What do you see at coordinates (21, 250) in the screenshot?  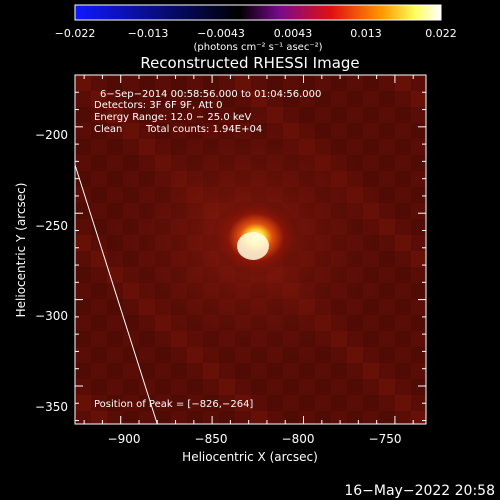 I see `y-axis-label: Heliocentric Y (arcsec)` at bounding box center [21, 250].